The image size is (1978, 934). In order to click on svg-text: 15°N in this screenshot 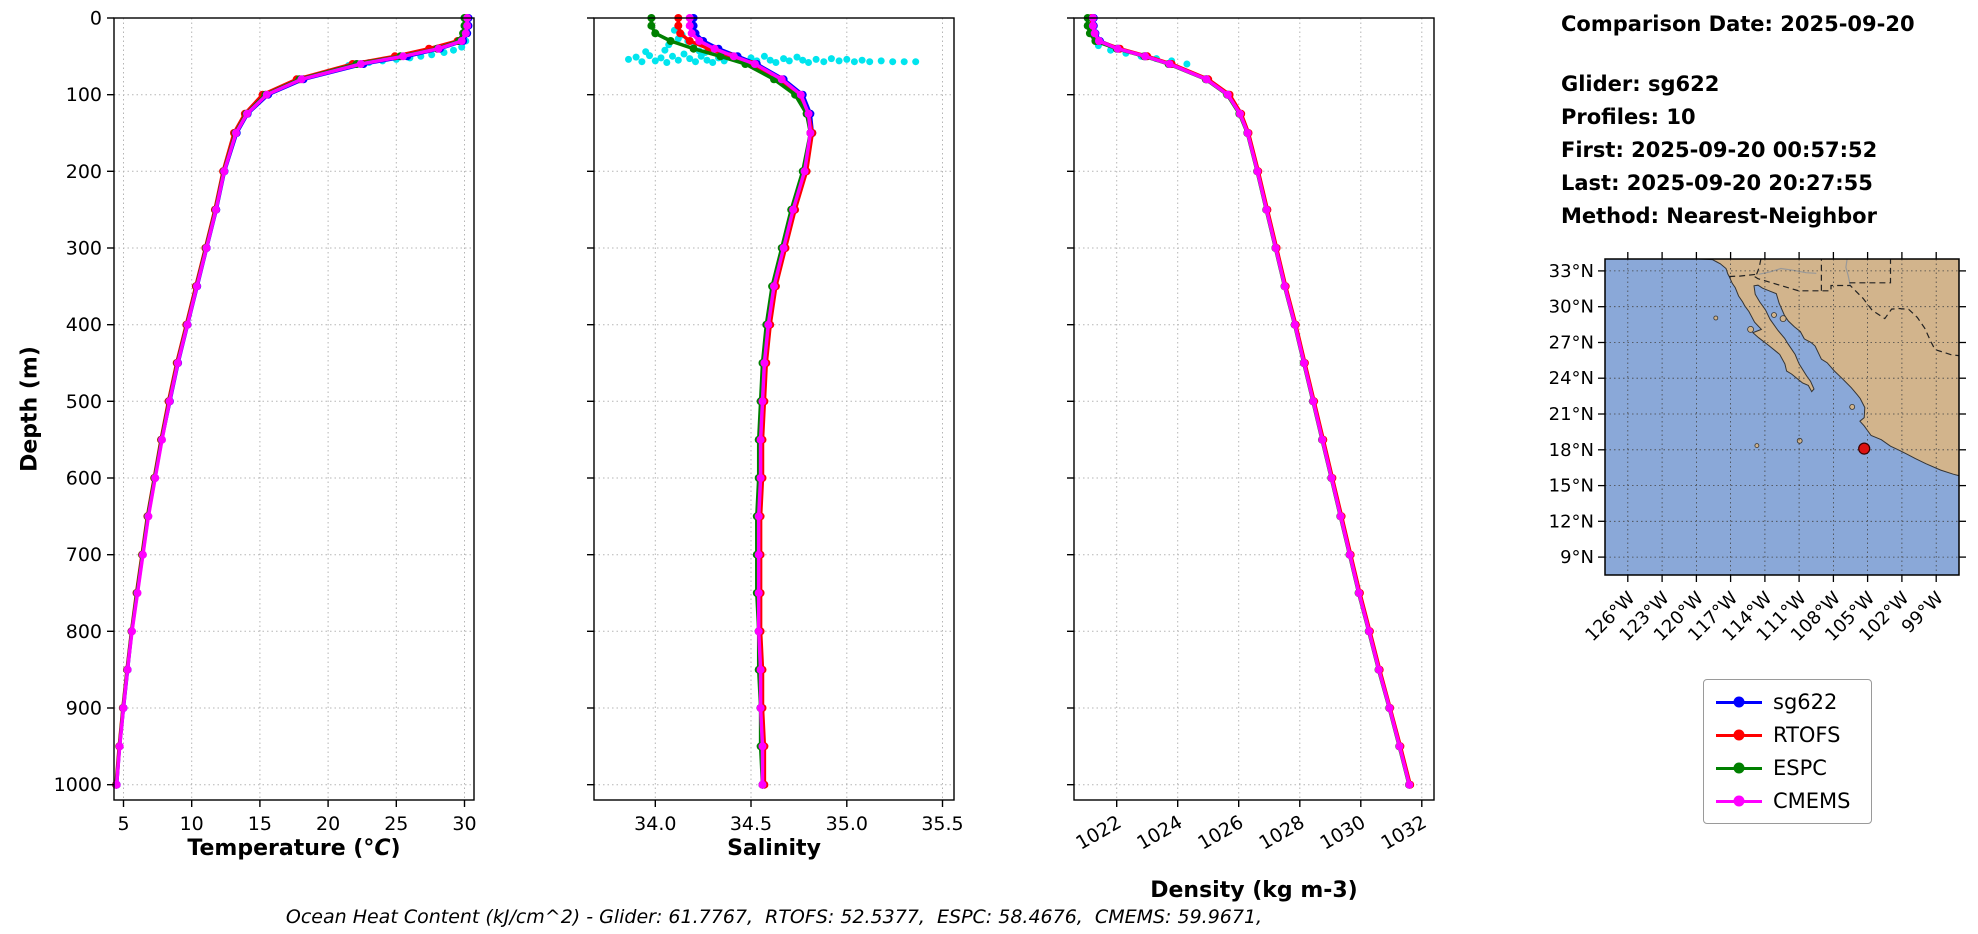, I will do `click(1571, 486)`.